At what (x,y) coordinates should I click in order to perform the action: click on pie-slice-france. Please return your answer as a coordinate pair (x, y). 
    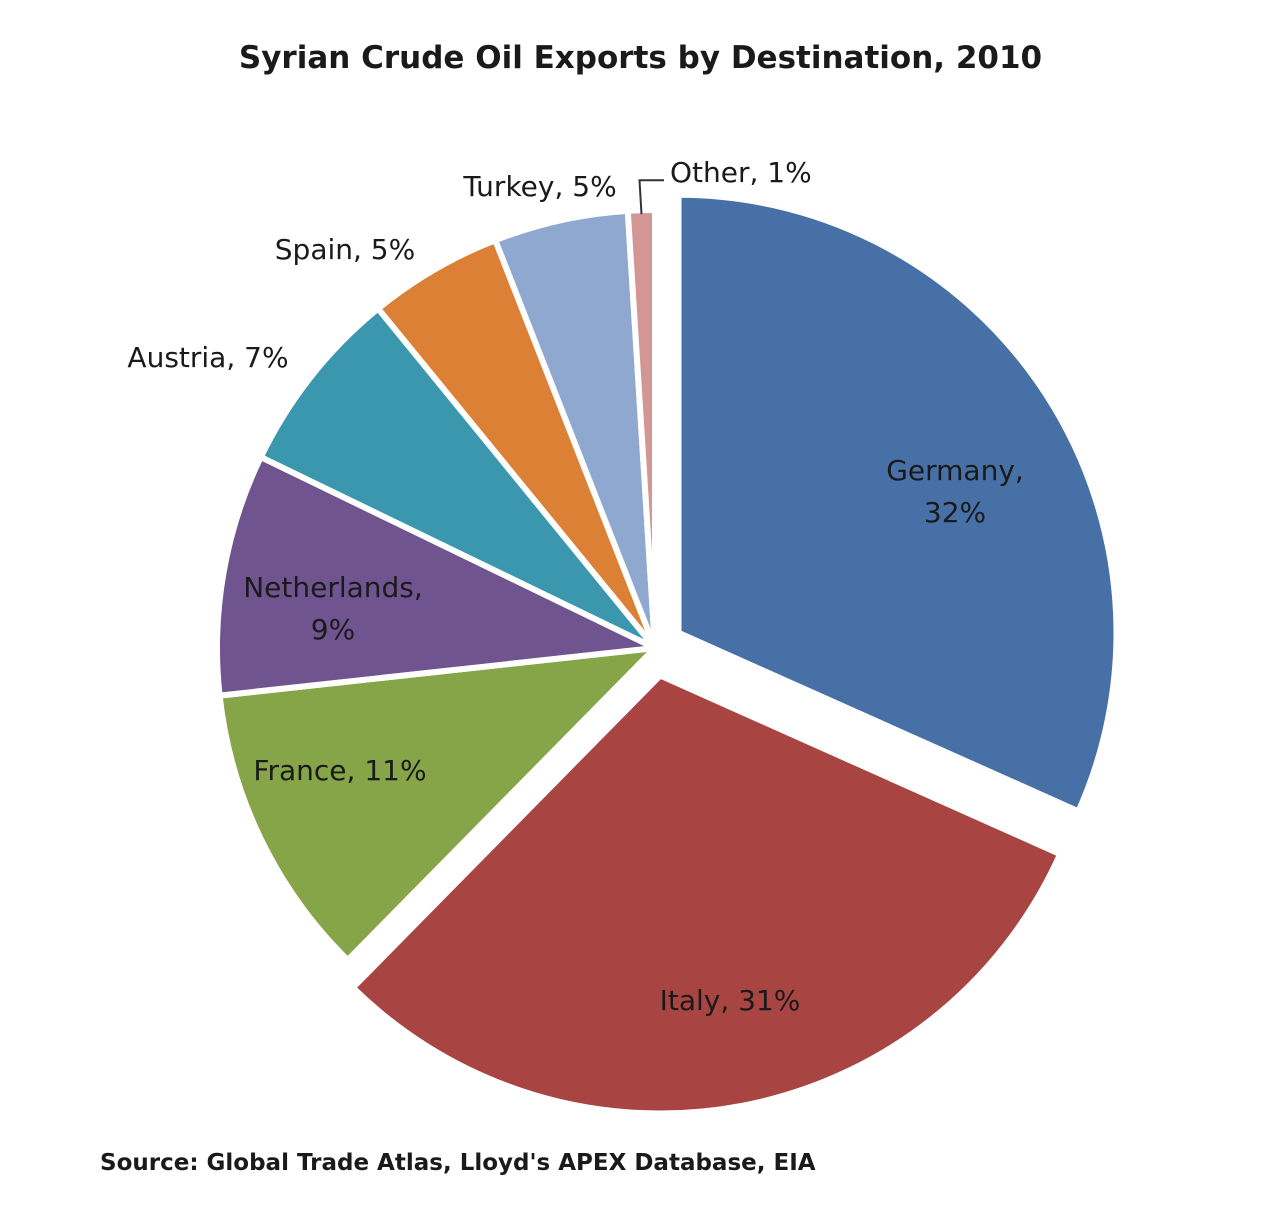
    Looking at the image, I should click on (437, 804).